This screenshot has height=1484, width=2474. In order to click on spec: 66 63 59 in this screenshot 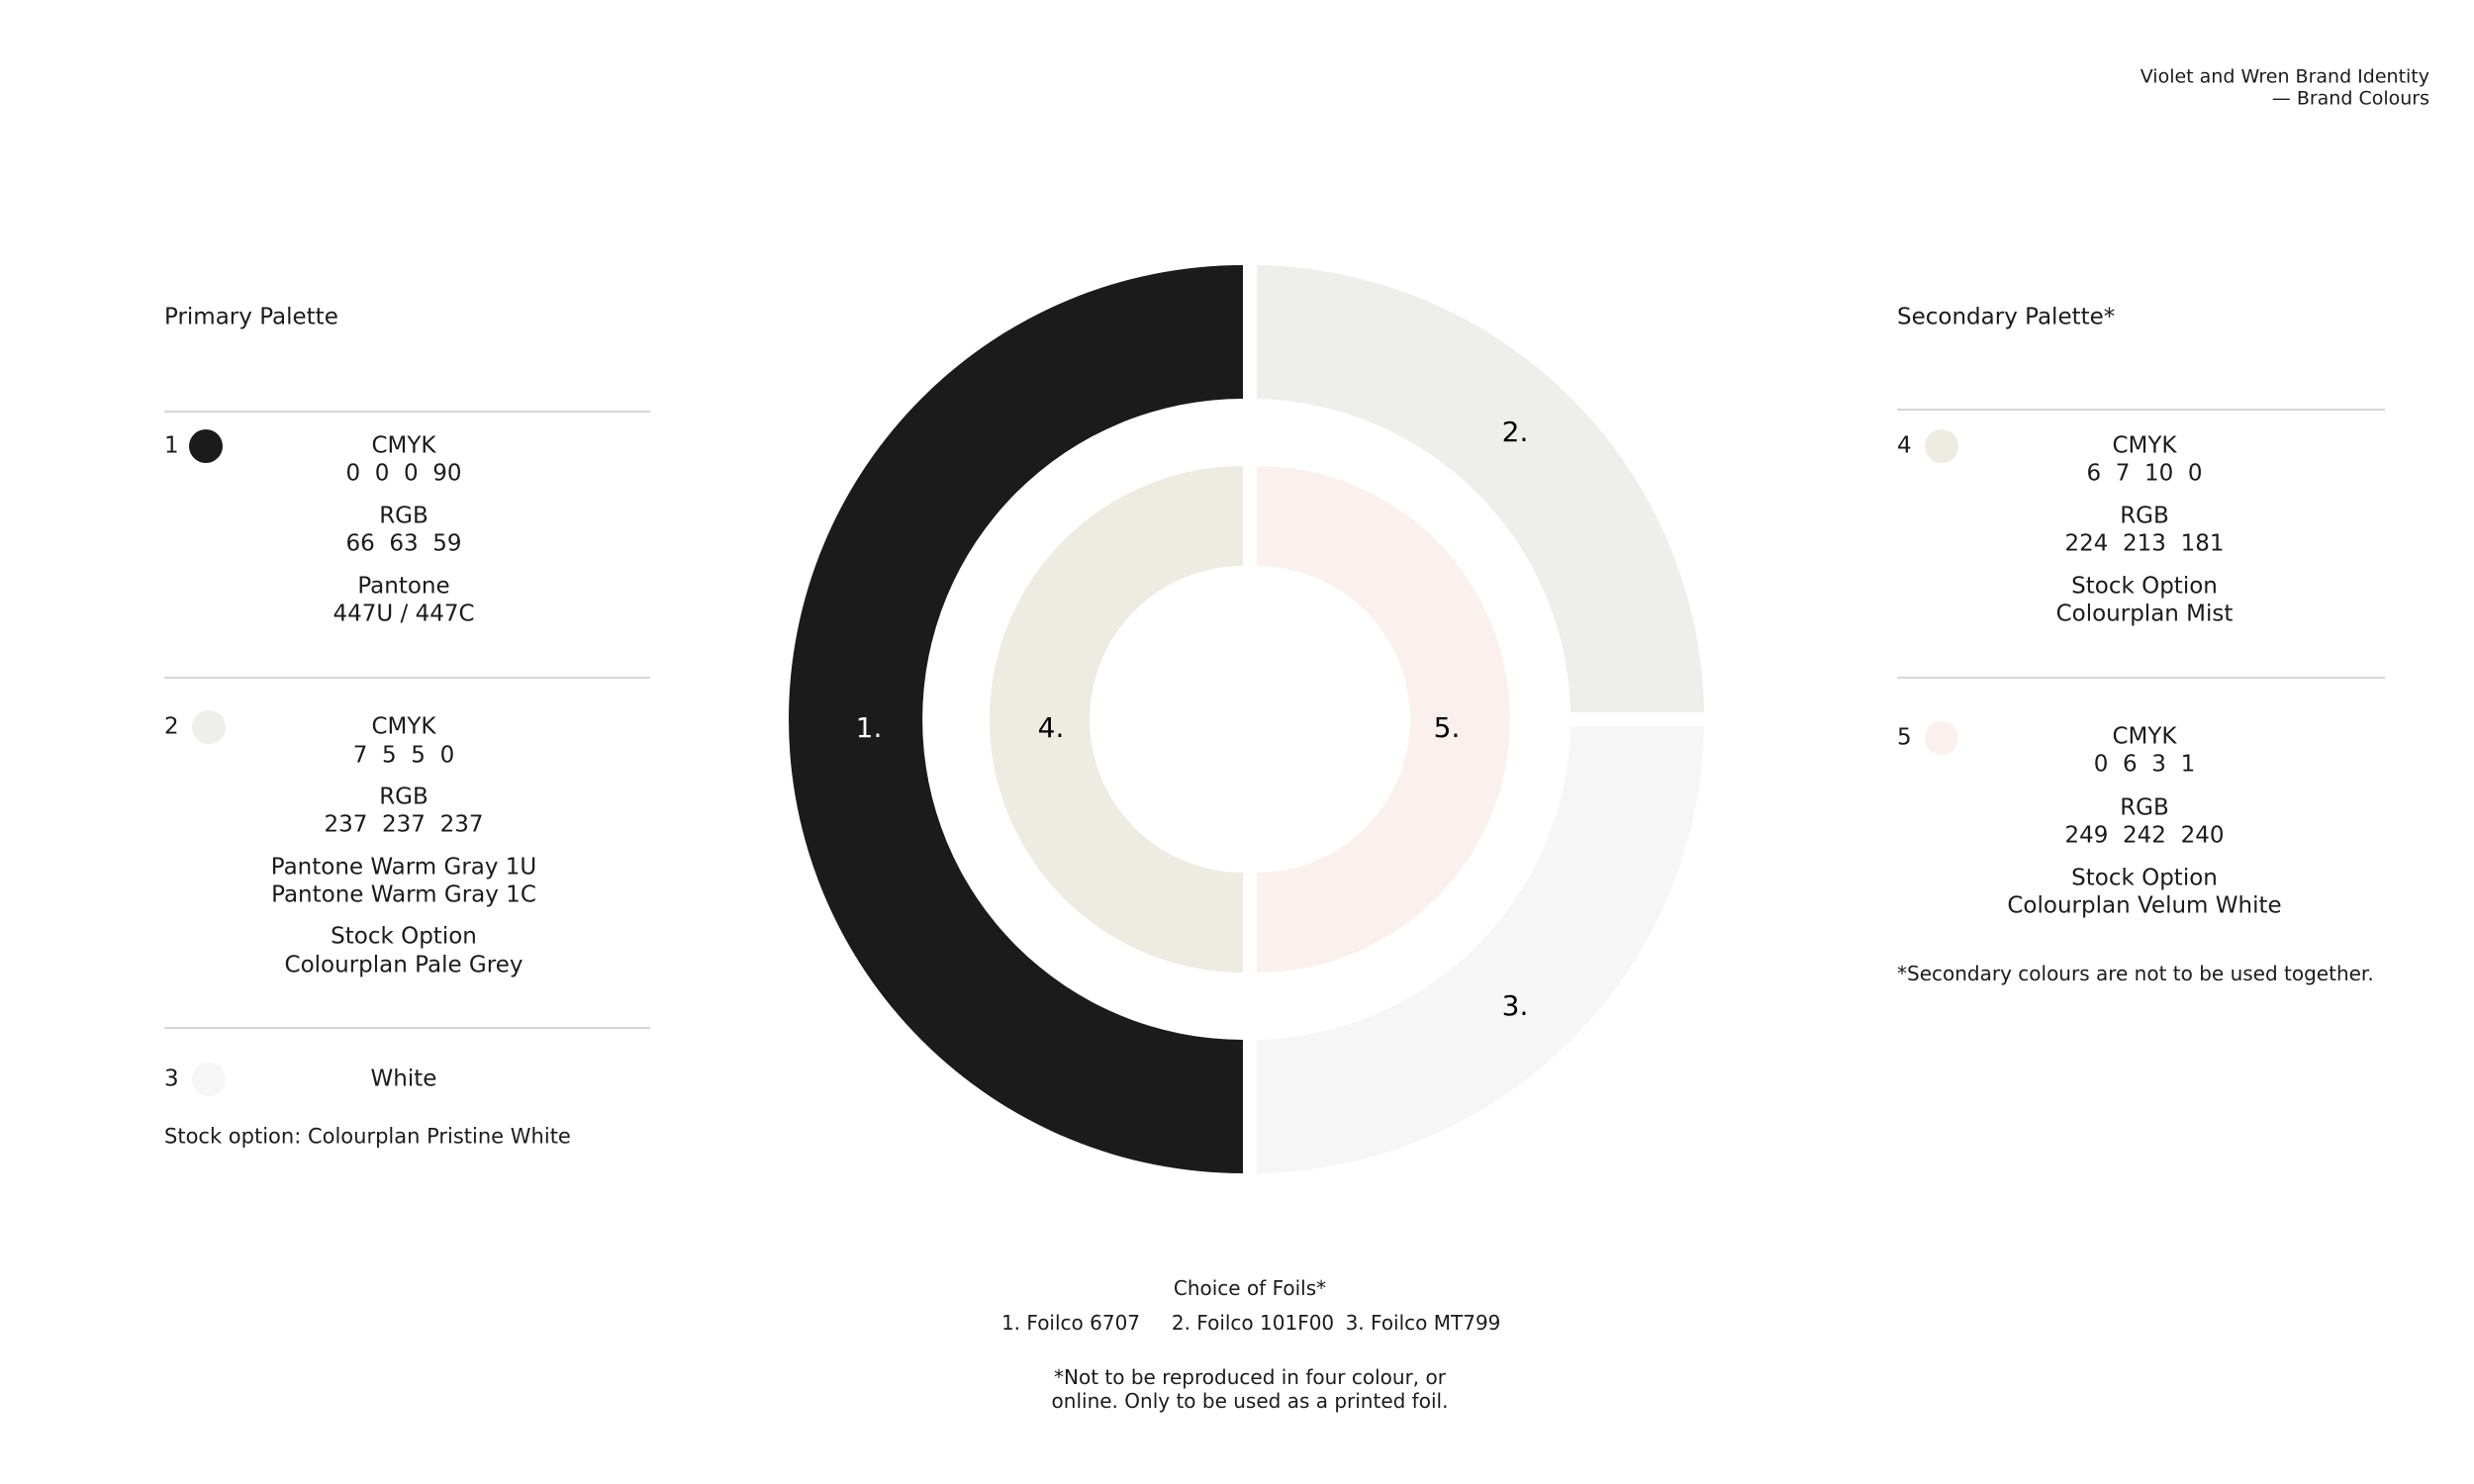, I will do `click(404, 543)`.